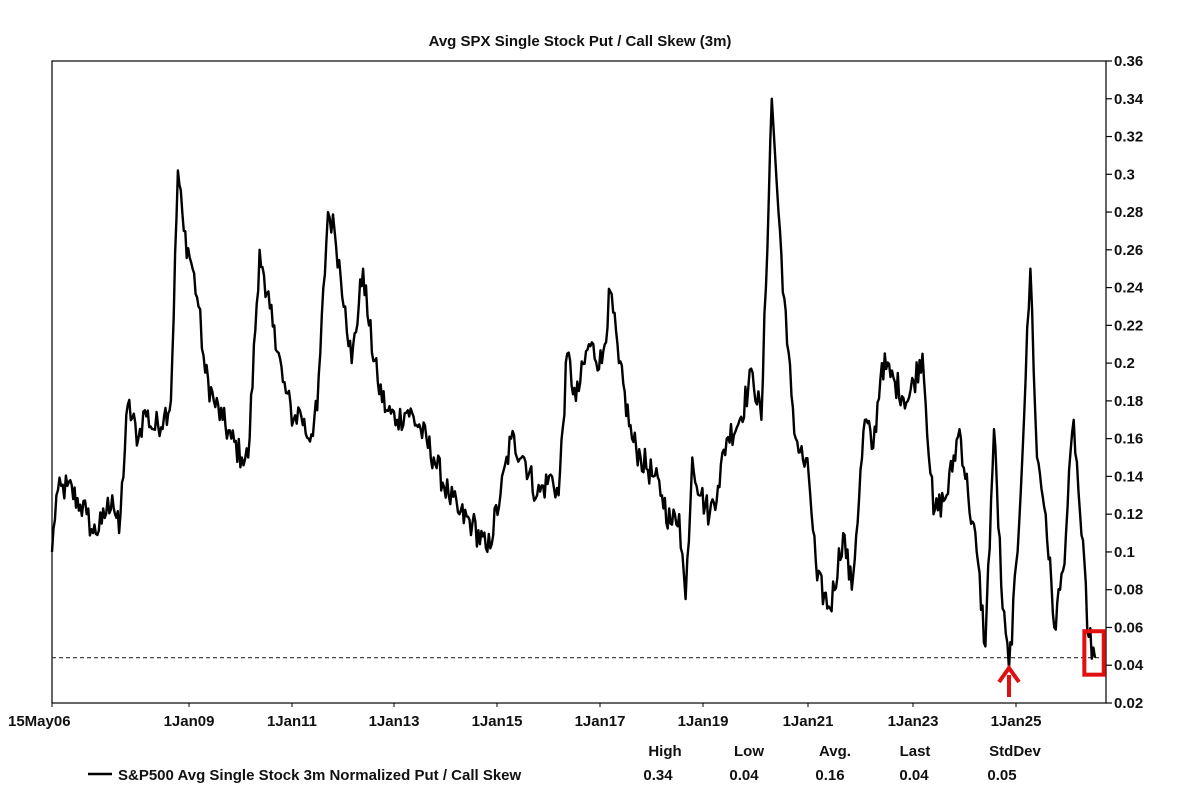  I want to click on x-tick-label: 1Jan17, so click(600, 721).